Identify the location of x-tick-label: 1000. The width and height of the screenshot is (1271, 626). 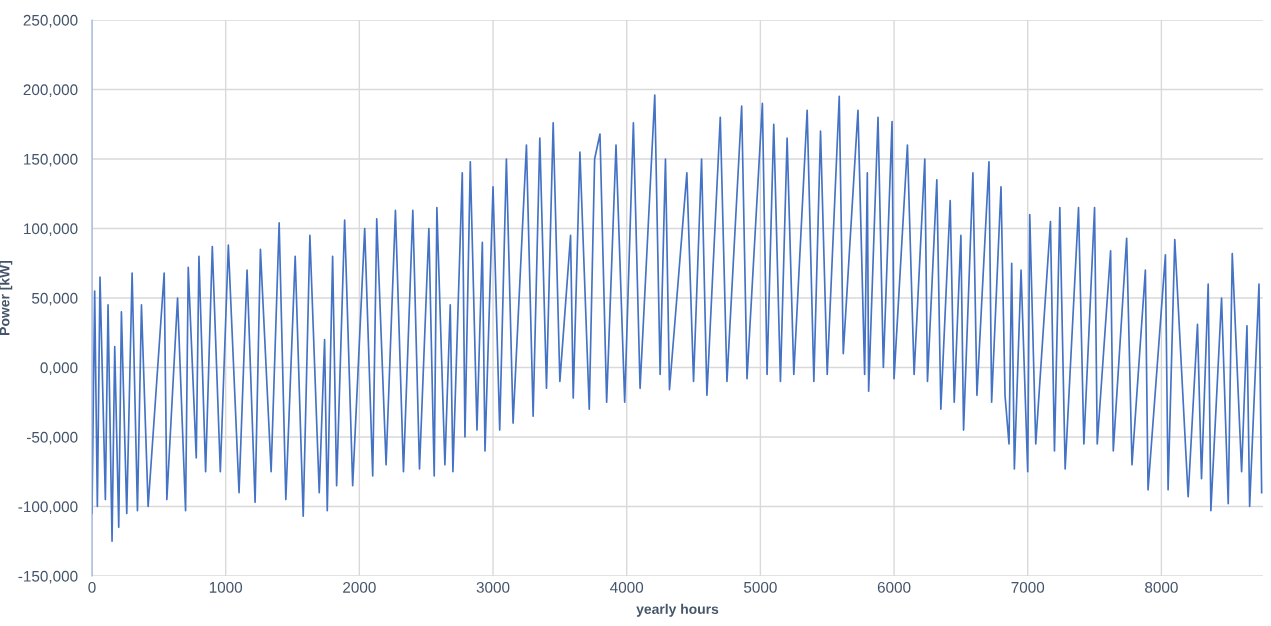
(226, 587).